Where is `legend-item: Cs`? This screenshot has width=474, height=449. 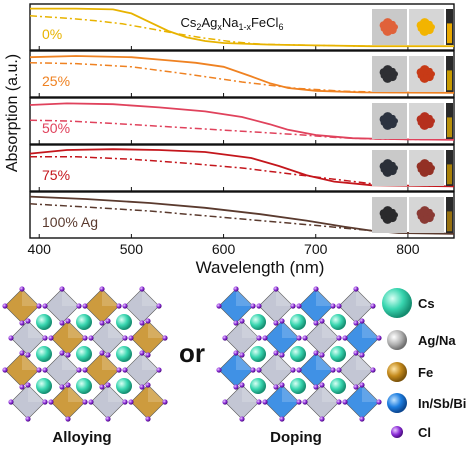 legend-item: Cs is located at coordinates (408, 303).